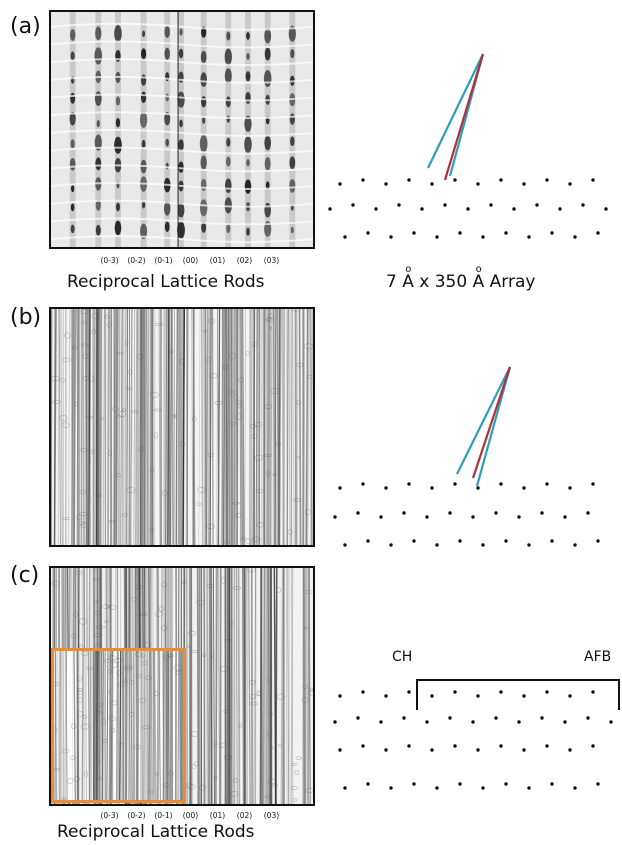 The height and width of the screenshot is (845, 622). What do you see at coordinates (118, 725) in the screenshot?
I see `inset-texture` at bounding box center [118, 725].